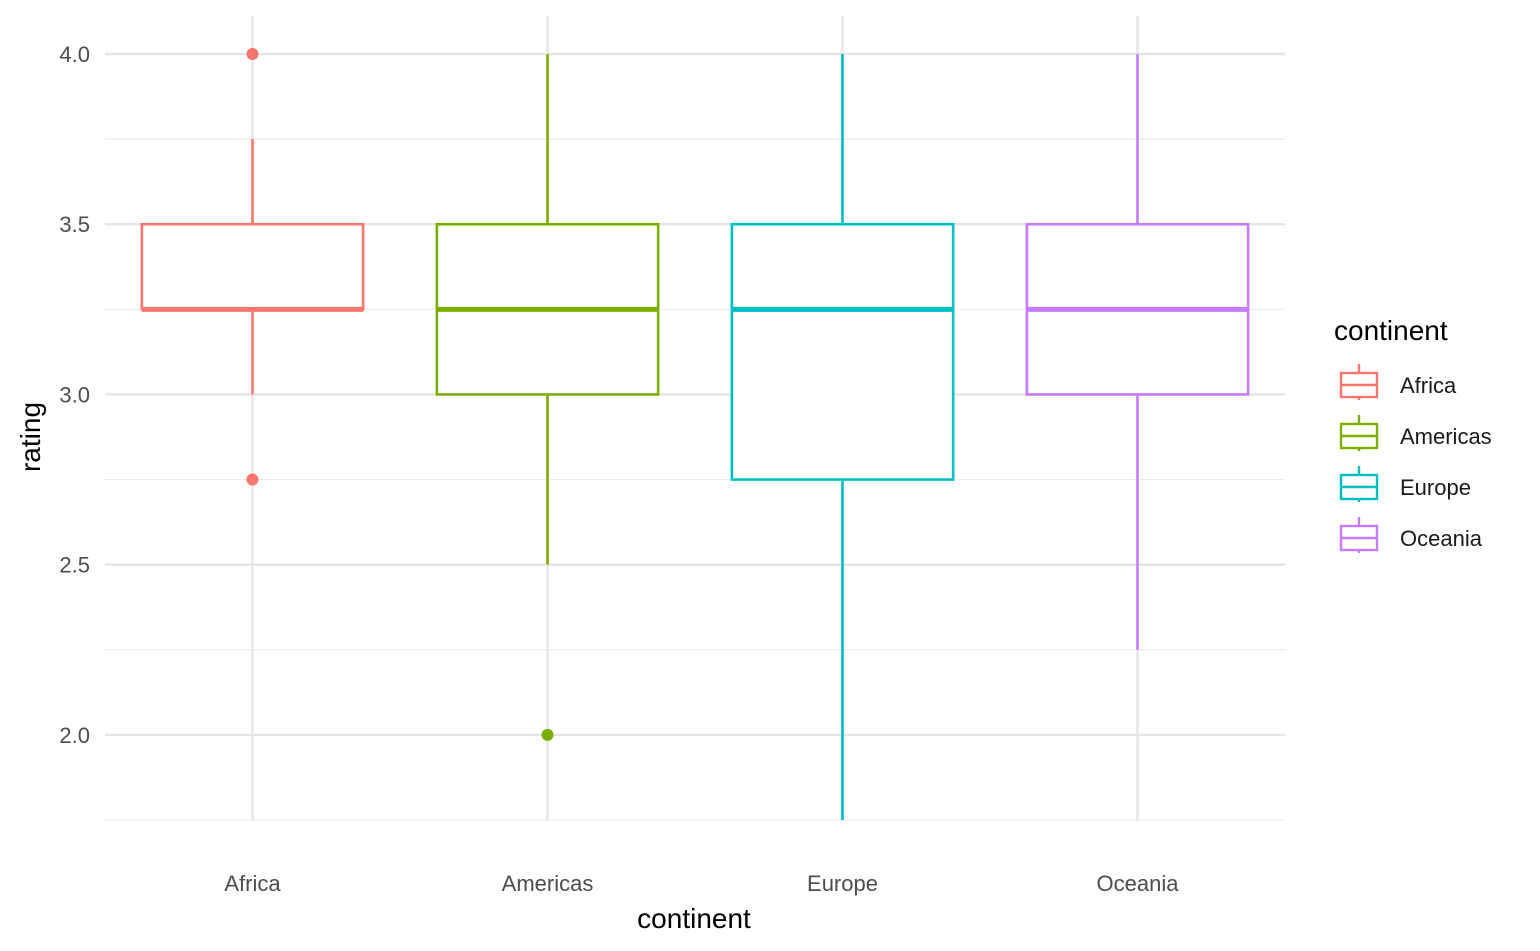  Describe the element at coordinates (30, 437) in the screenshot. I see `y-axis-title: rating` at that location.